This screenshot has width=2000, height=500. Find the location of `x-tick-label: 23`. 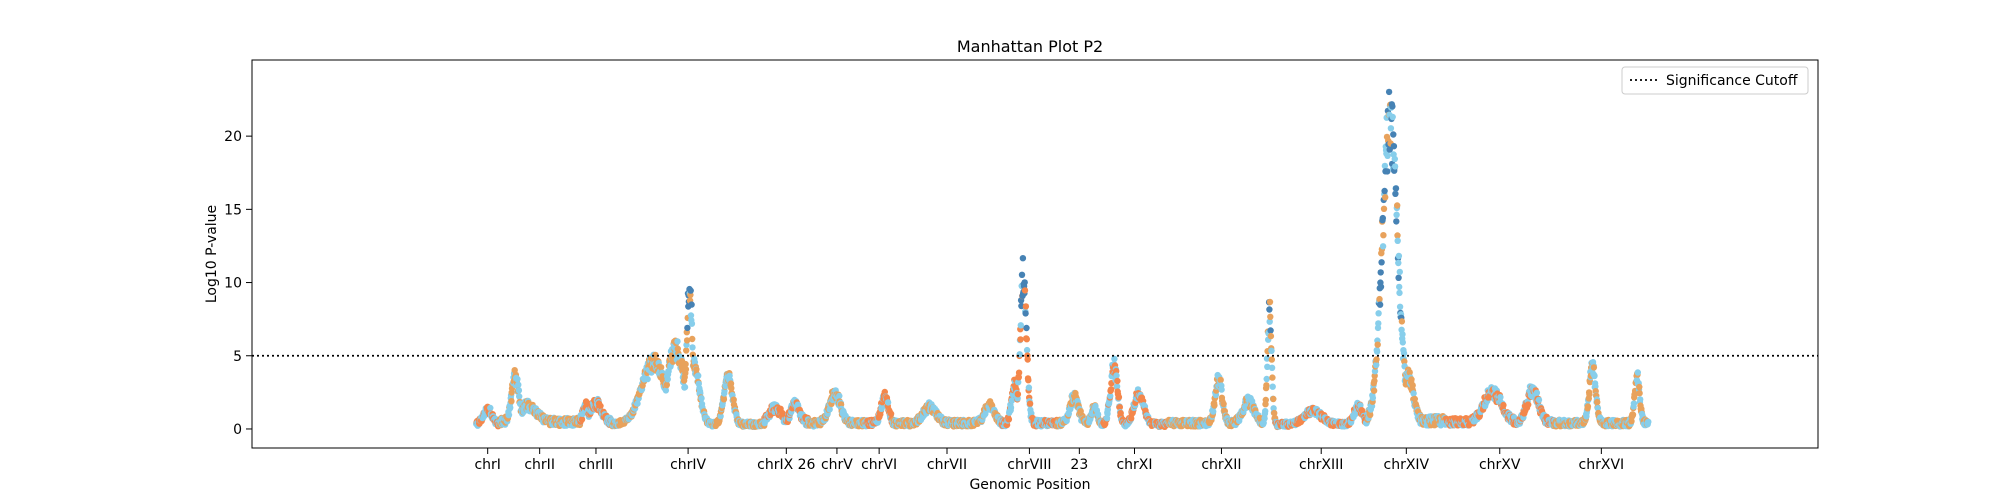

x-tick-label: 23 is located at coordinates (1079, 465).